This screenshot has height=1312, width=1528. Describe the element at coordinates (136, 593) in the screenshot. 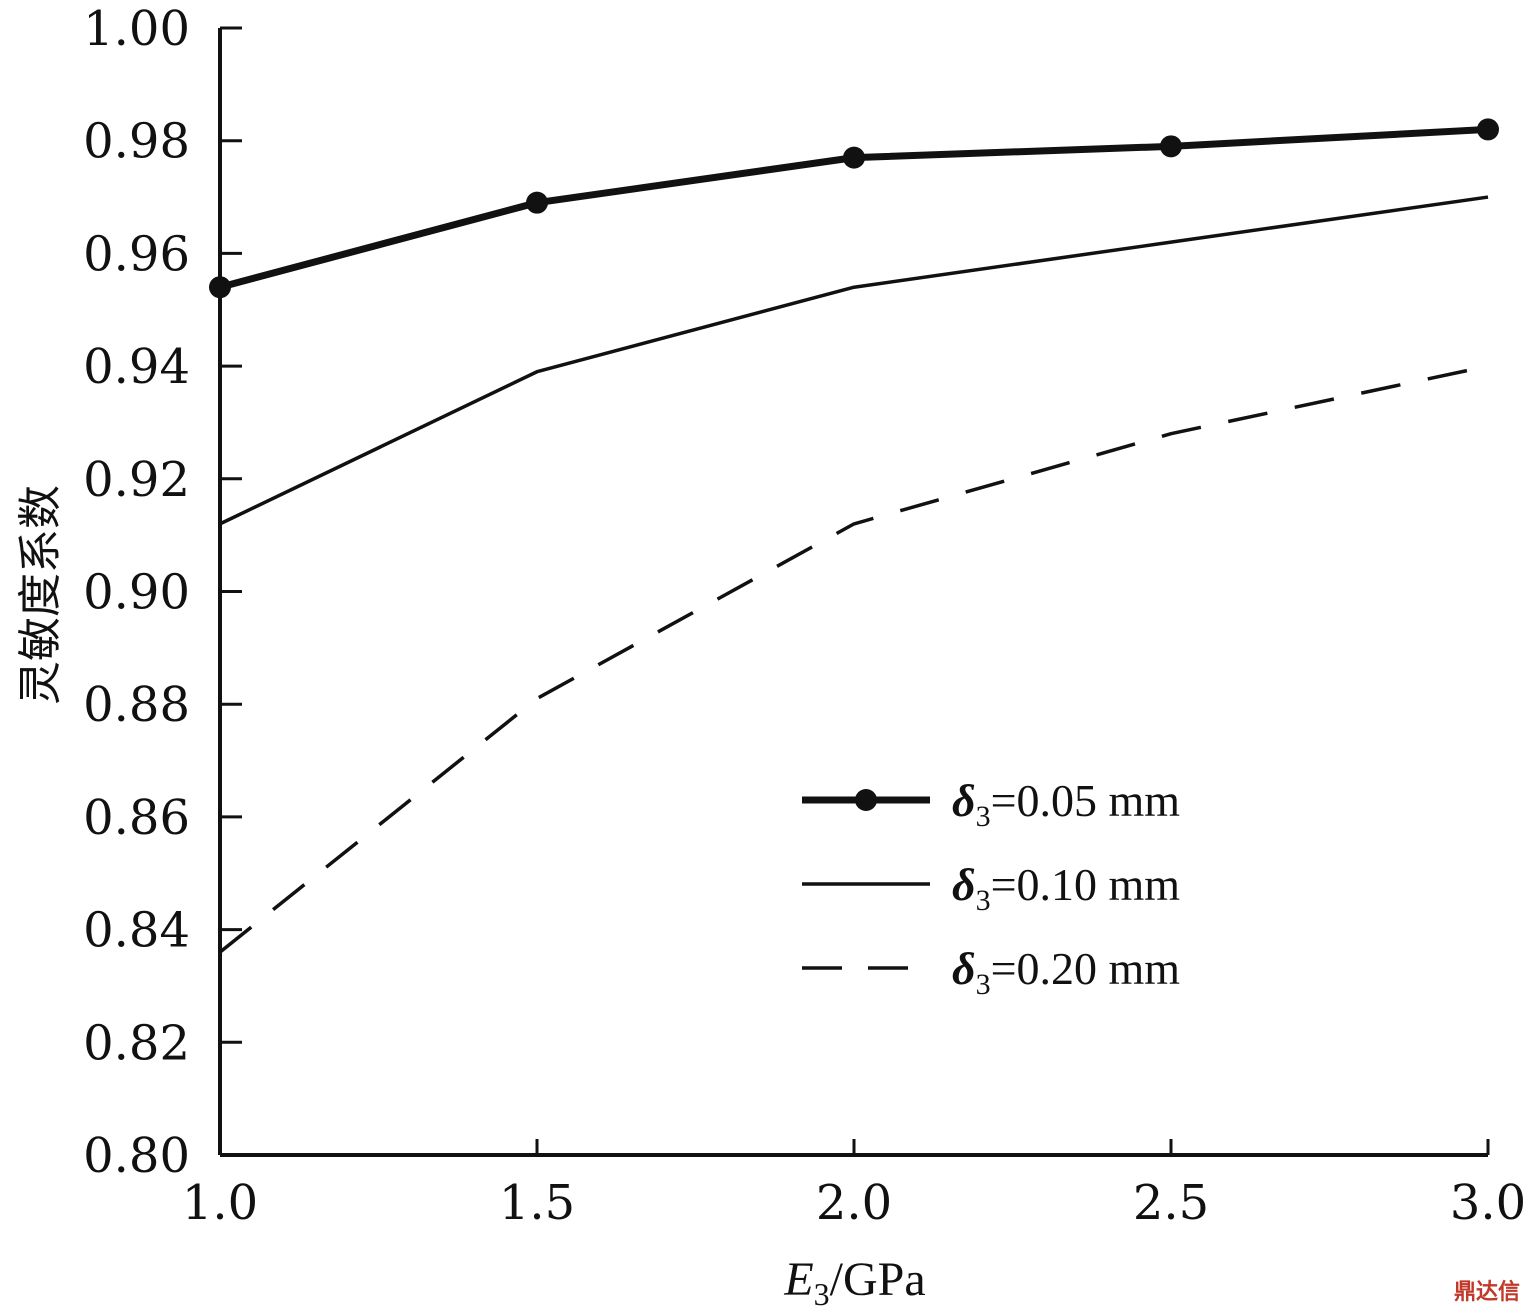

I see `y-tick-label: 0.90` at that location.